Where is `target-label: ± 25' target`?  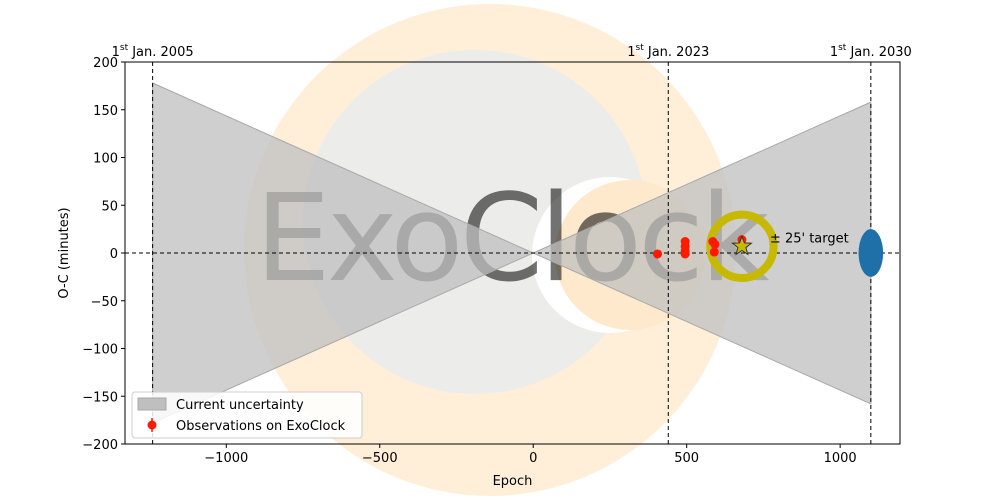 target-label: ± 25' target is located at coordinates (809, 238).